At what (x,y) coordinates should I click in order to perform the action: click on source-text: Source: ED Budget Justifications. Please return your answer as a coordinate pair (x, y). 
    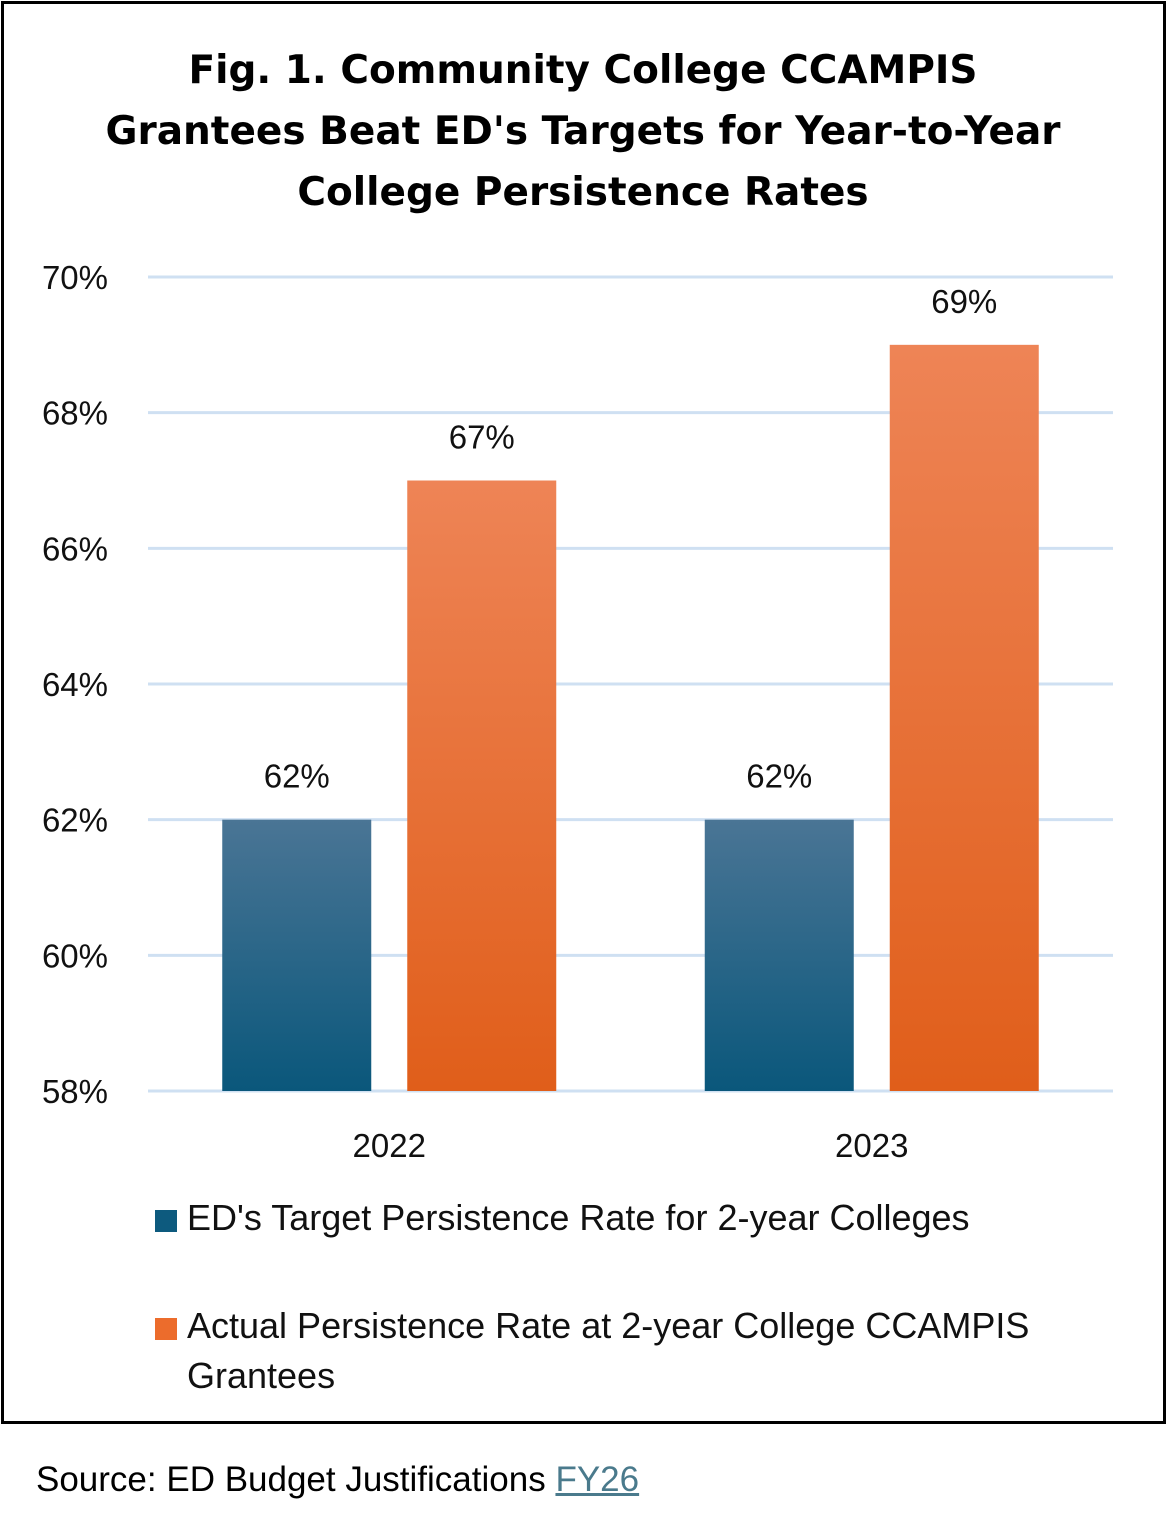
    Looking at the image, I should click on (291, 1479).